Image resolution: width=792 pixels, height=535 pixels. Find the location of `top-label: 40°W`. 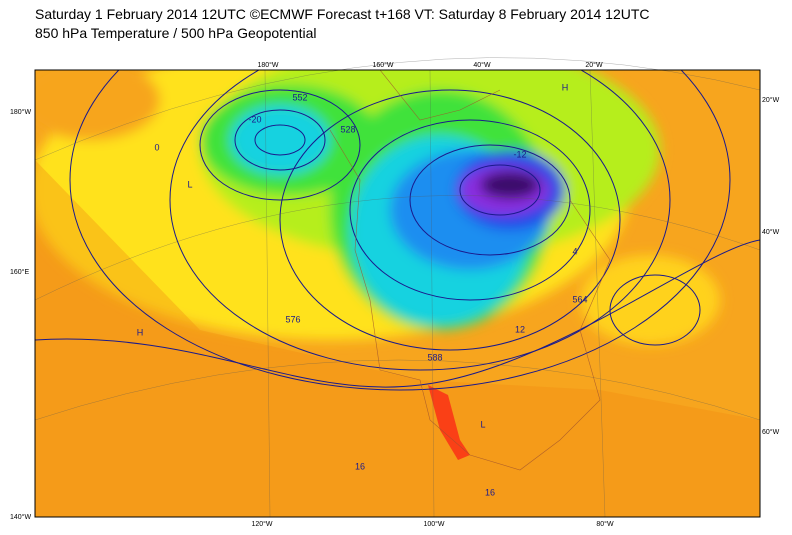

top-label: 40°W is located at coordinates (482, 65).